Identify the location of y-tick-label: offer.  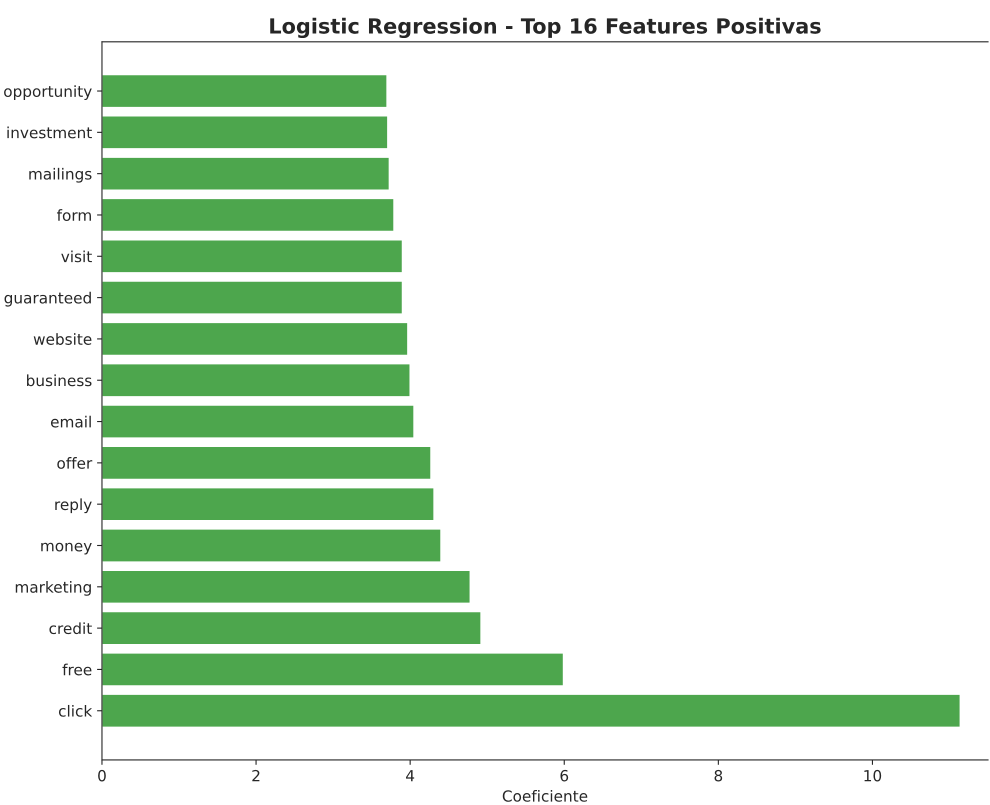
(74, 463).